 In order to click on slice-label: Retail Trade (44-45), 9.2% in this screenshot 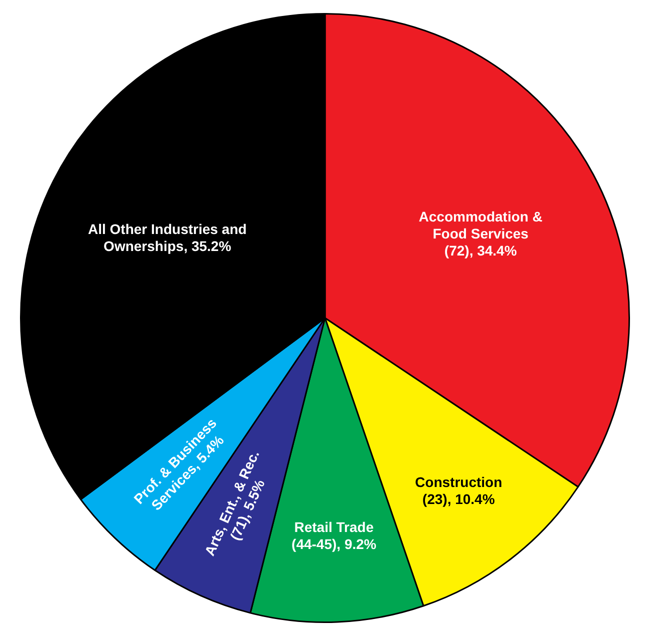, I will do `click(334, 535)`.